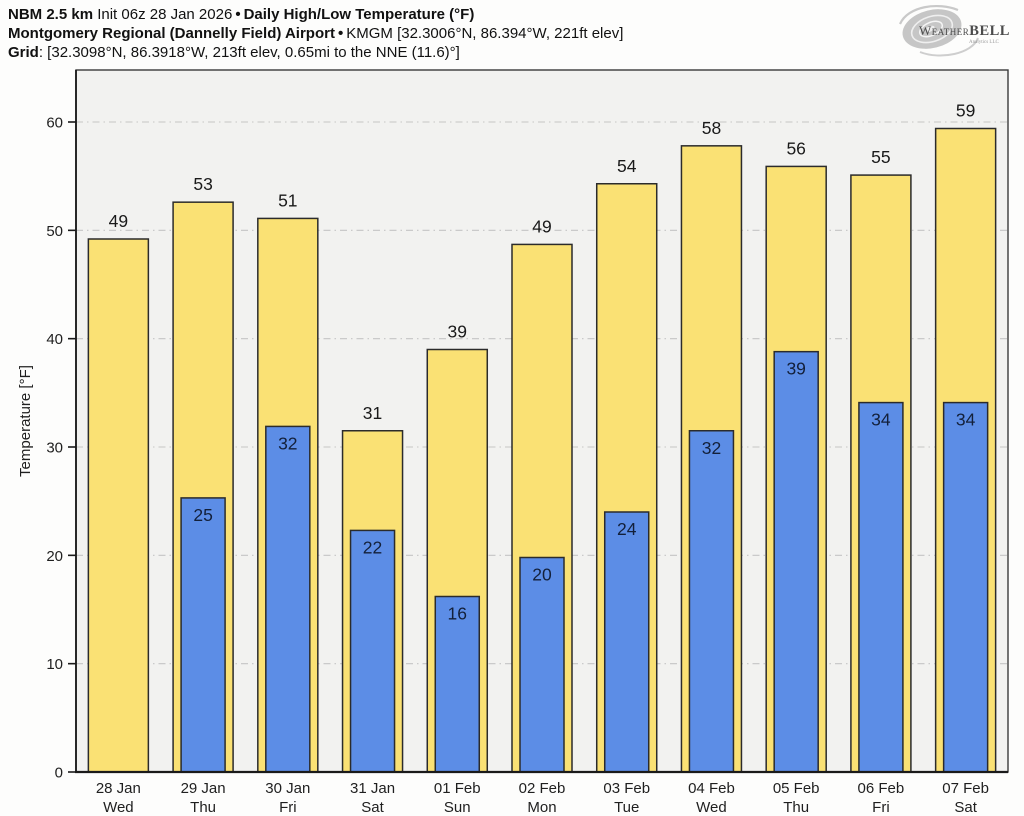 This screenshot has width=1024, height=816. Describe the element at coordinates (626, 788) in the screenshot. I see `x-tick-date: 03 Feb` at that location.